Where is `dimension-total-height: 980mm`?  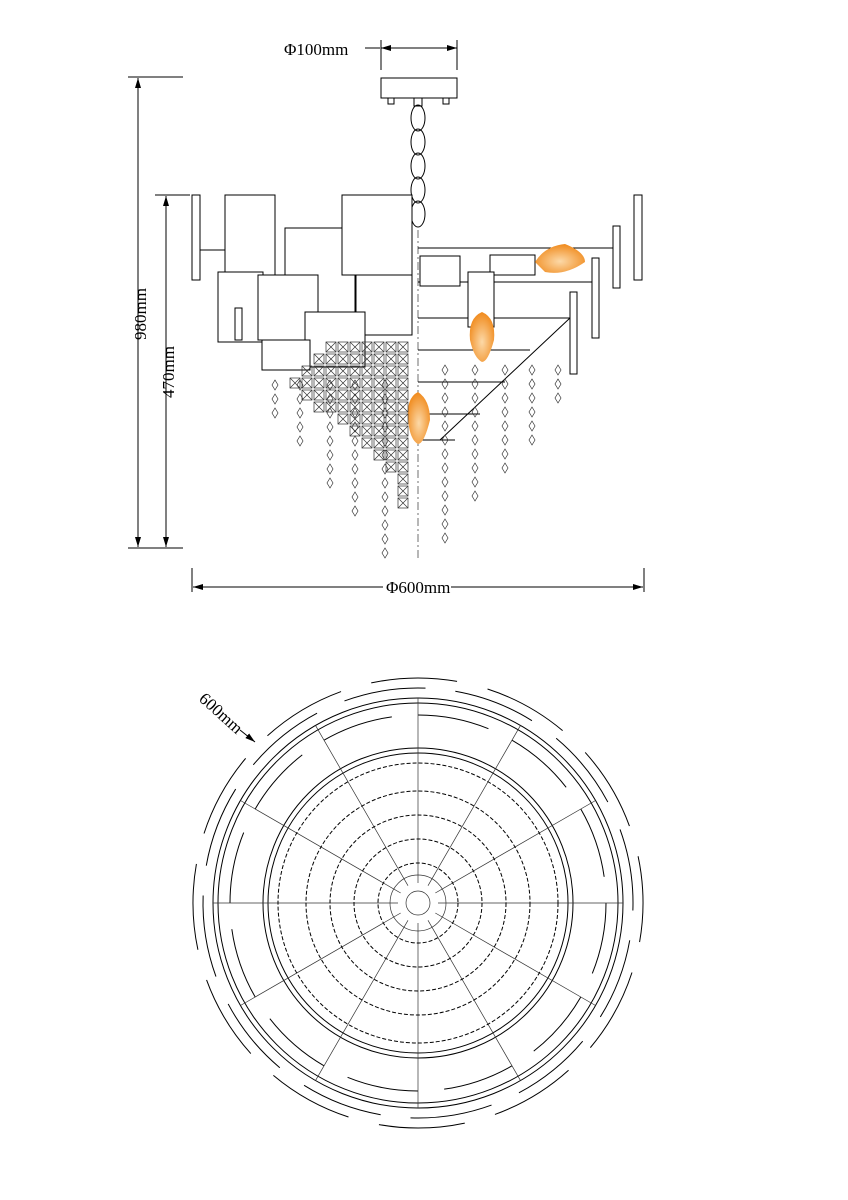 dimension-total-height: 980mm is located at coordinates (155, 312).